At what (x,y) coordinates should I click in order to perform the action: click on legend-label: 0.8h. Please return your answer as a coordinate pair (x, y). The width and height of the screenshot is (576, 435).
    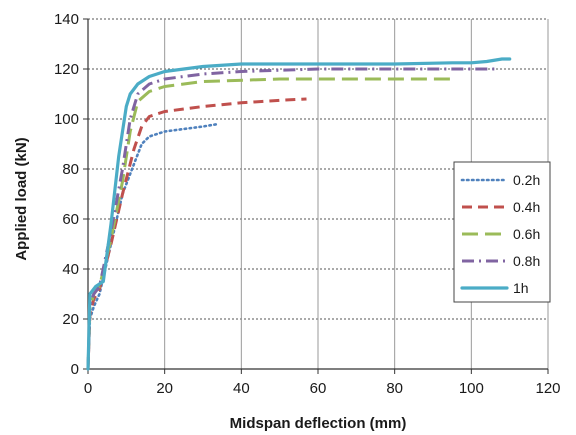
    Looking at the image, I should click on (526, 261).